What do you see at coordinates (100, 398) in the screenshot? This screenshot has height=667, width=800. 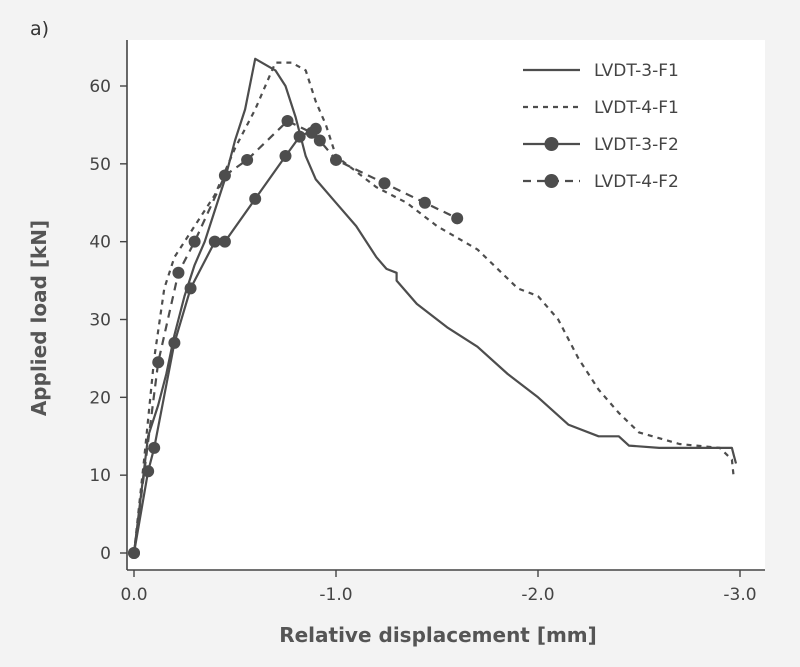 I see `y-tick-label: 20` at bounding box center [100, 398].